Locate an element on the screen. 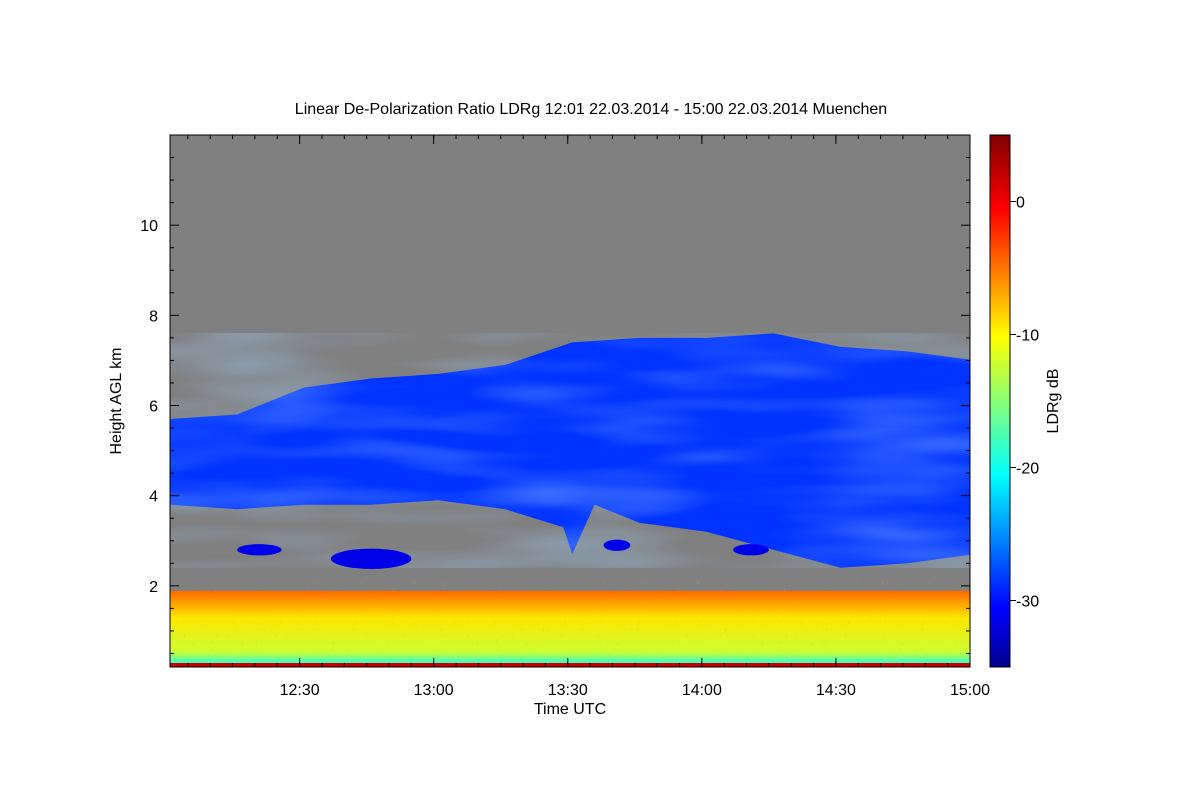 Image resolution: width=1200 pixels, height=800 pixels. x-axis-label: Time UTC is located at coordinates (570, 709).